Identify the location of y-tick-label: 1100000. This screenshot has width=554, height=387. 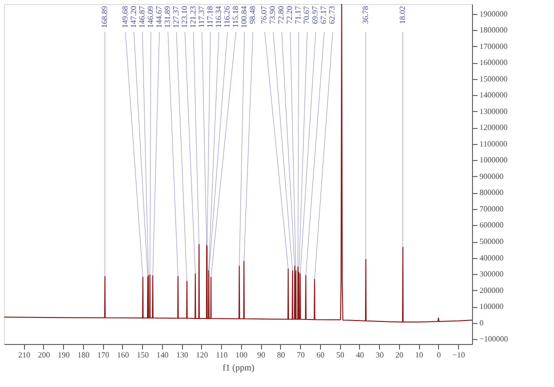
(494, 143).